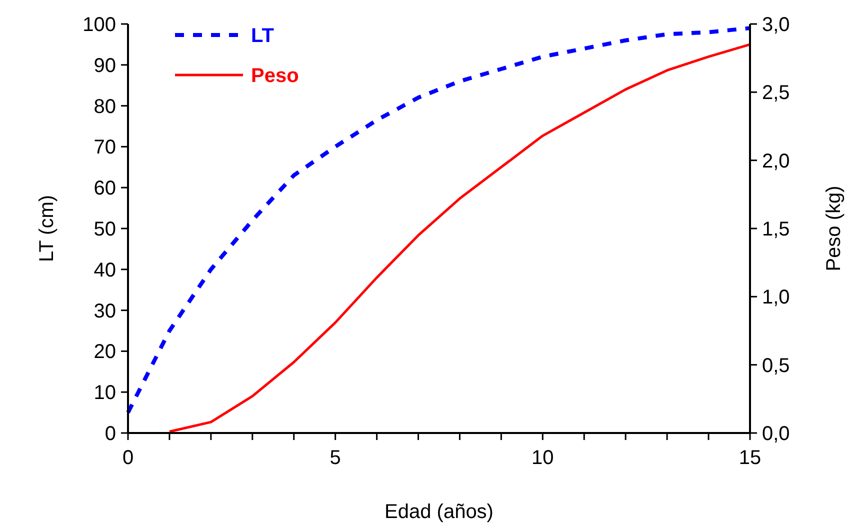 The width and height of the screenshot is (859, 531). What do you see at coordinates (47, 228) in the screenshot?
I see `y-axis-title: LT (cm)` at bounding box center [47, 228].